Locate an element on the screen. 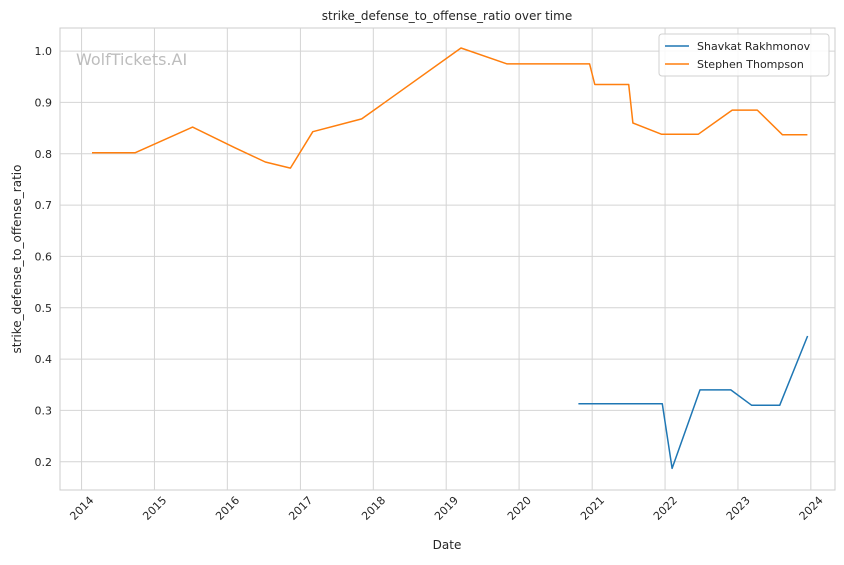  x-tick-label: 2023 is located at coordinates (738, 508).